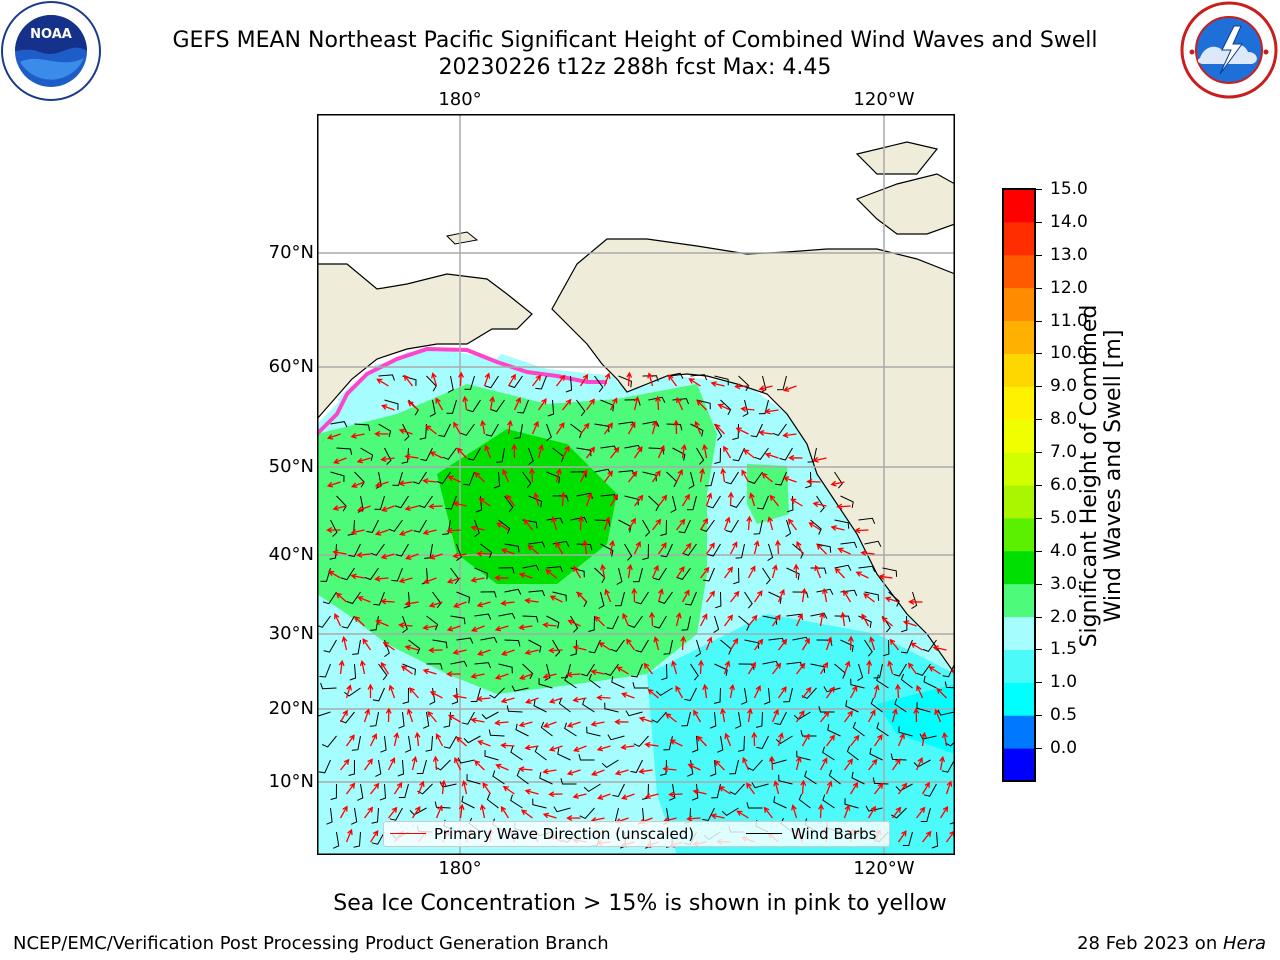 The width and height of the screenshot is (1280, 960). What do you see at coordinates (753, 457) in the screenshot?
I see `land-alaska-canada` at bounding box center [753, 457].